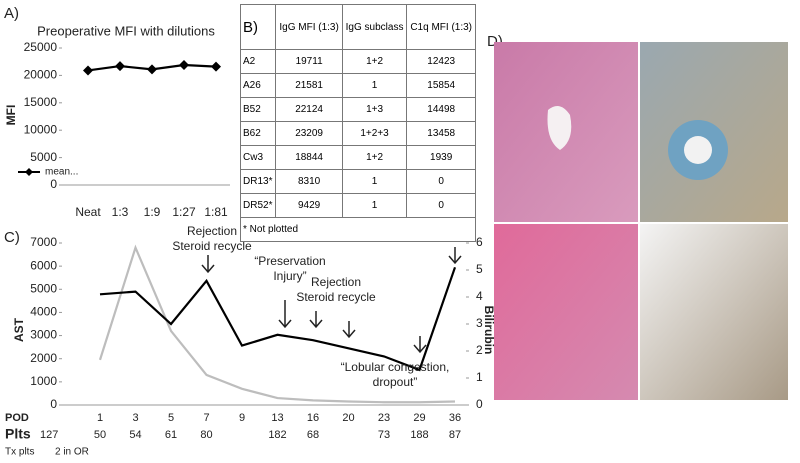  What do you see at coordinates (184, 212) in the screenshot?
I see `x-tick-label: 1:27` at bounding box center [184, 212].